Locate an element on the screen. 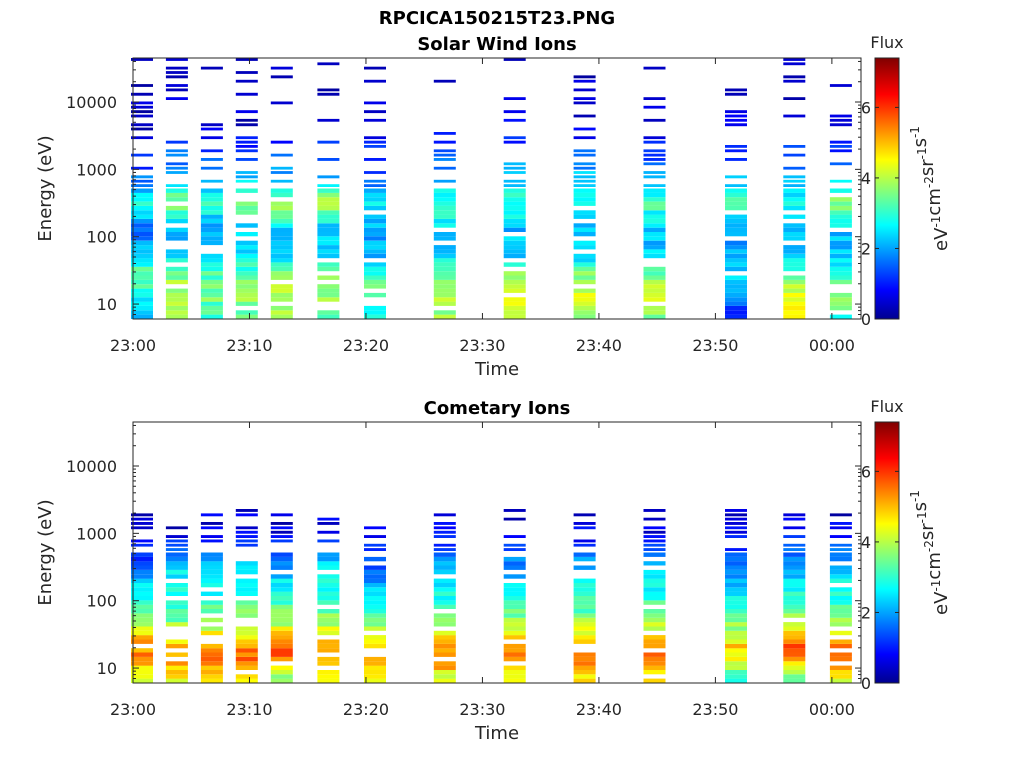  panel-title: Cometary Ions is located at coordinates (497, 408).